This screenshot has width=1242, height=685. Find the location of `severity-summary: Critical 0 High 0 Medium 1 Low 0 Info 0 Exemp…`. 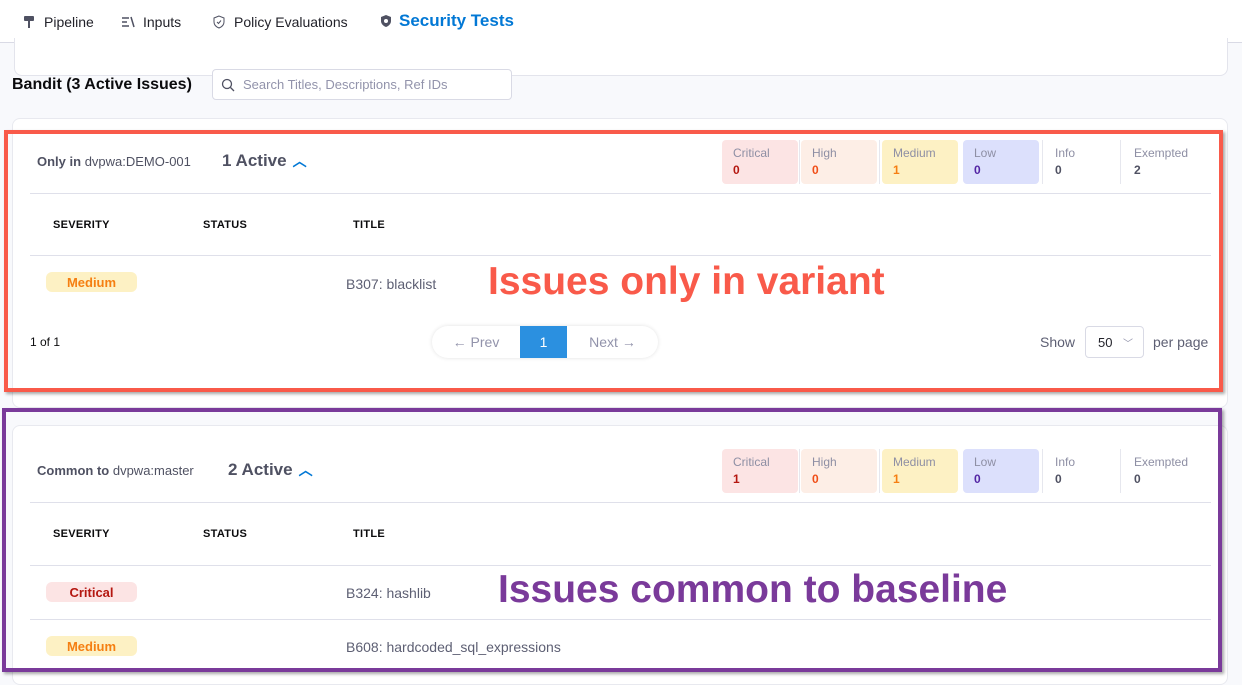

severity-summary: Critical 0 High 0 Medium 1 Low 0 Info 0 Exemp… is located at coordinates (962, 162).